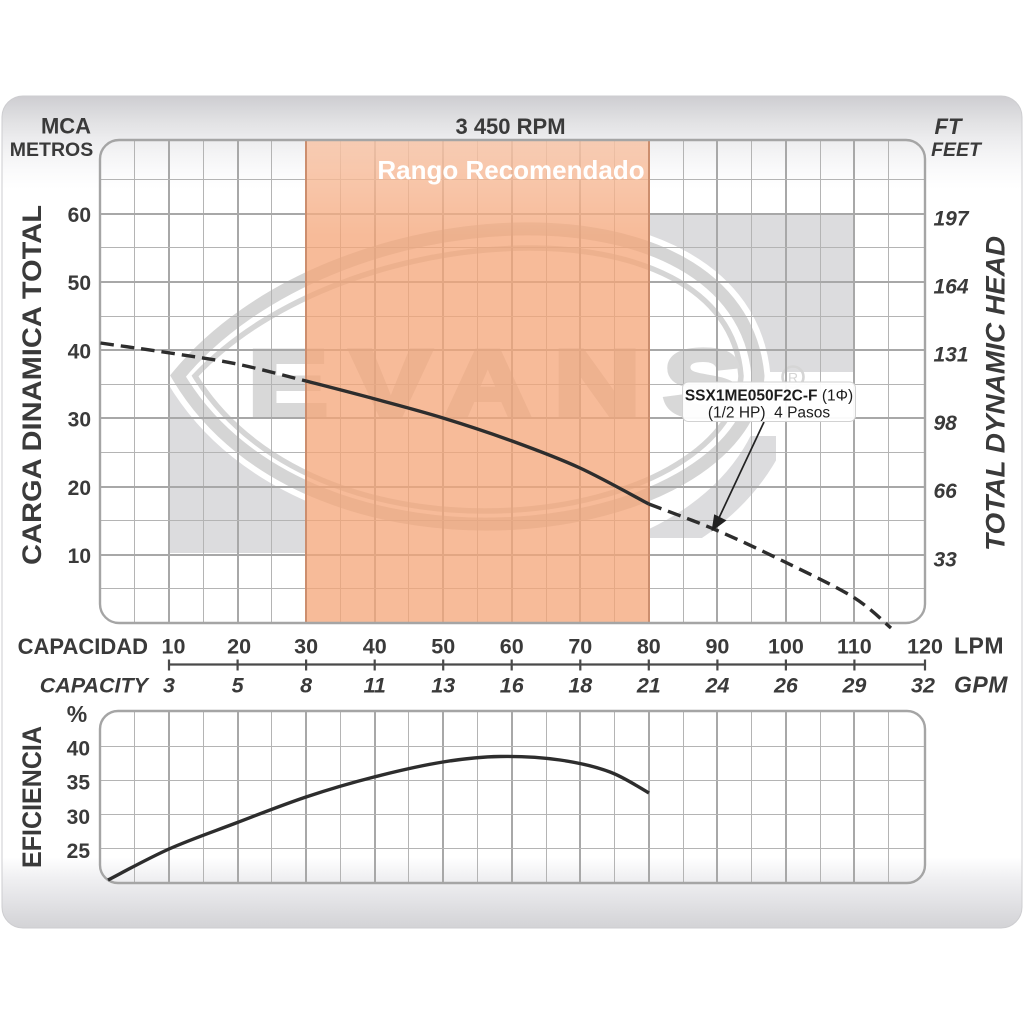 The image size is (1024, 1024). Describe the element at coordinates (580, 647) in the screenshot. I see `svg-text: 70` at that location.